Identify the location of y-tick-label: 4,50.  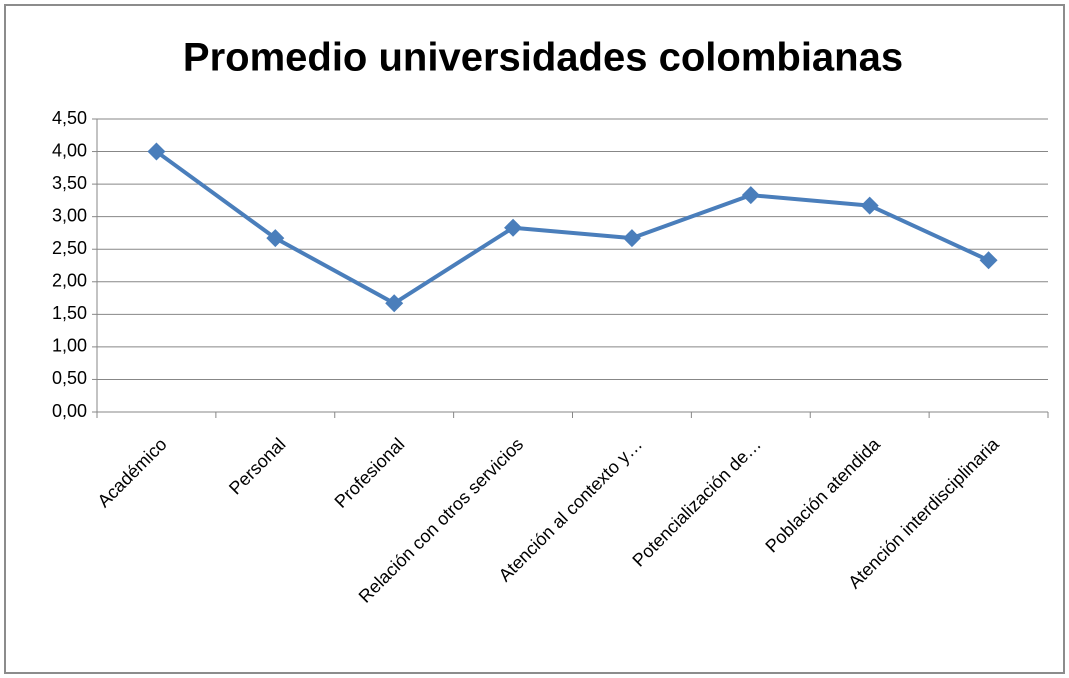
(69, 118).